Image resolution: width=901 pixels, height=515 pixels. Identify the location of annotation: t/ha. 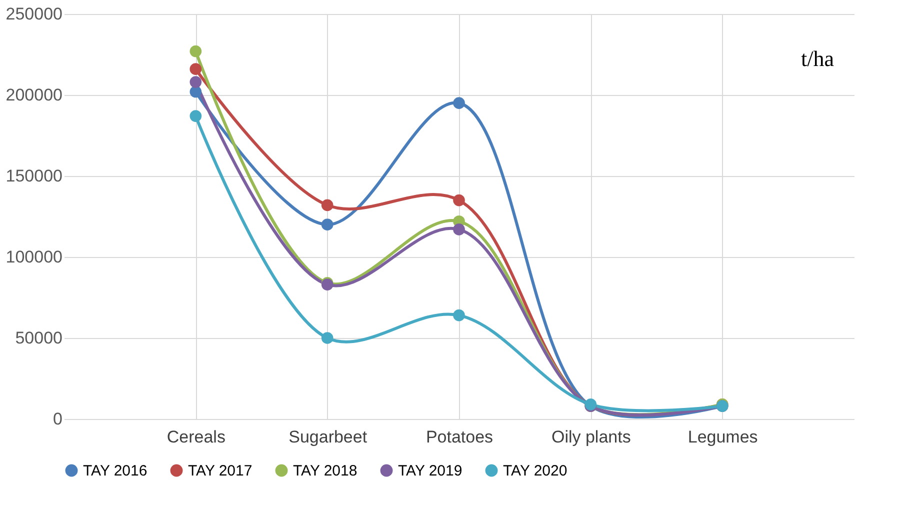
(817, 58).